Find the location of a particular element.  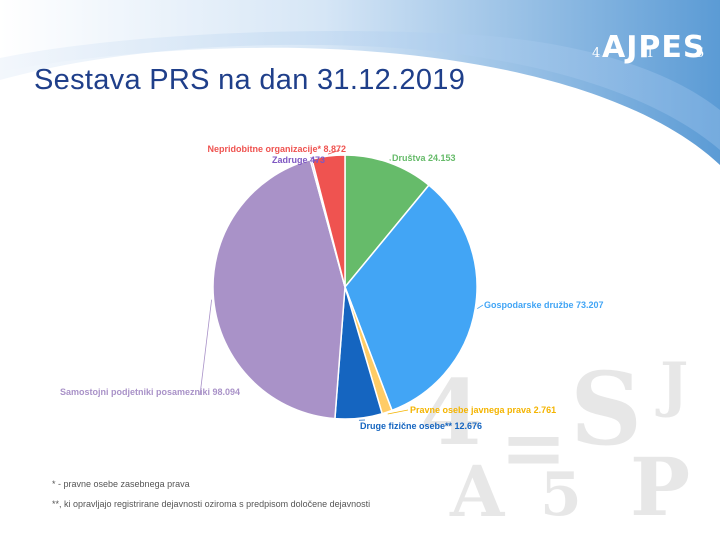

footnote-legal-entities: * - pravne osebe zasebnega prava is located at coordinates (121, 484).